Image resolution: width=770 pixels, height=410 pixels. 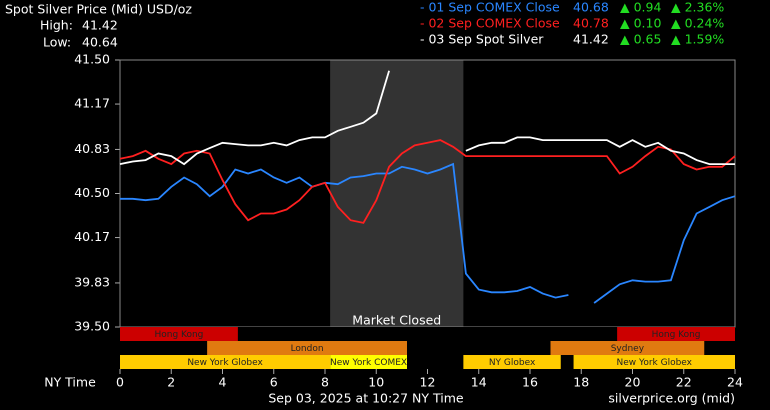 What do you see at coordinates (697, 23) in the screenshot?
I see `legend-change-pct: ▲ 0.24%` at bounding box center [697, 23].